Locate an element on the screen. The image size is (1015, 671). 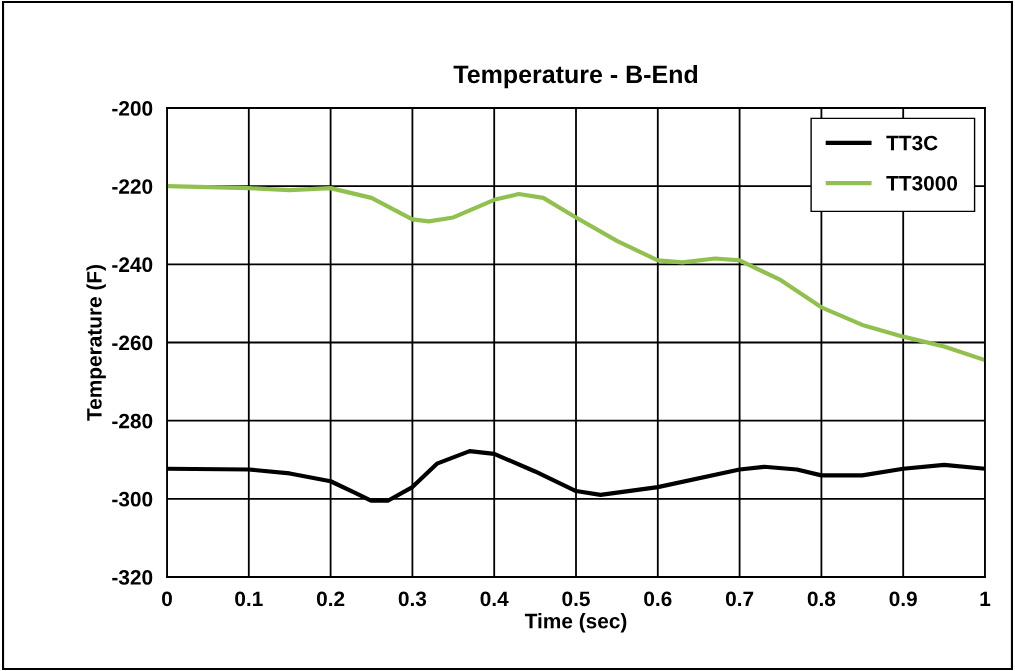
legend-label: TT3000 is located at coordinates (922, 183).